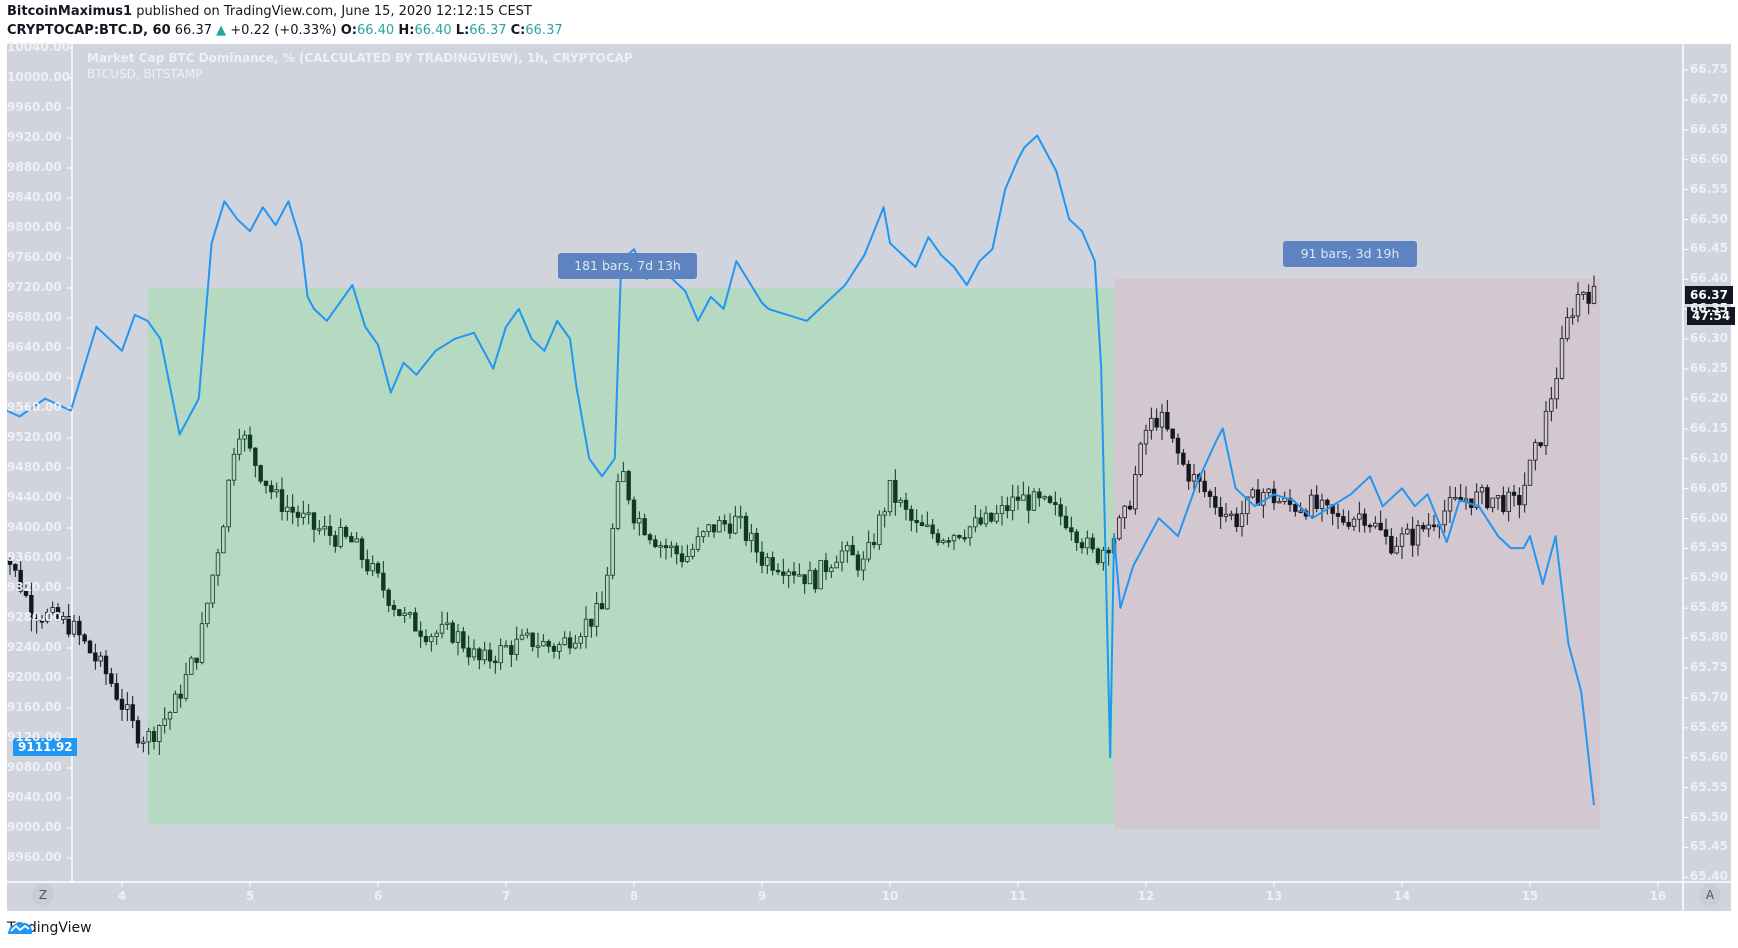  Describe the element at coordinates (378, 896) in the screenshot. I see `time-axis-tick: 6` at that location.